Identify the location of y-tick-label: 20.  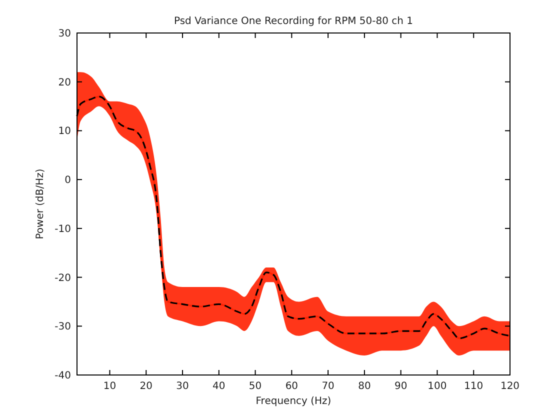
(64, 82).